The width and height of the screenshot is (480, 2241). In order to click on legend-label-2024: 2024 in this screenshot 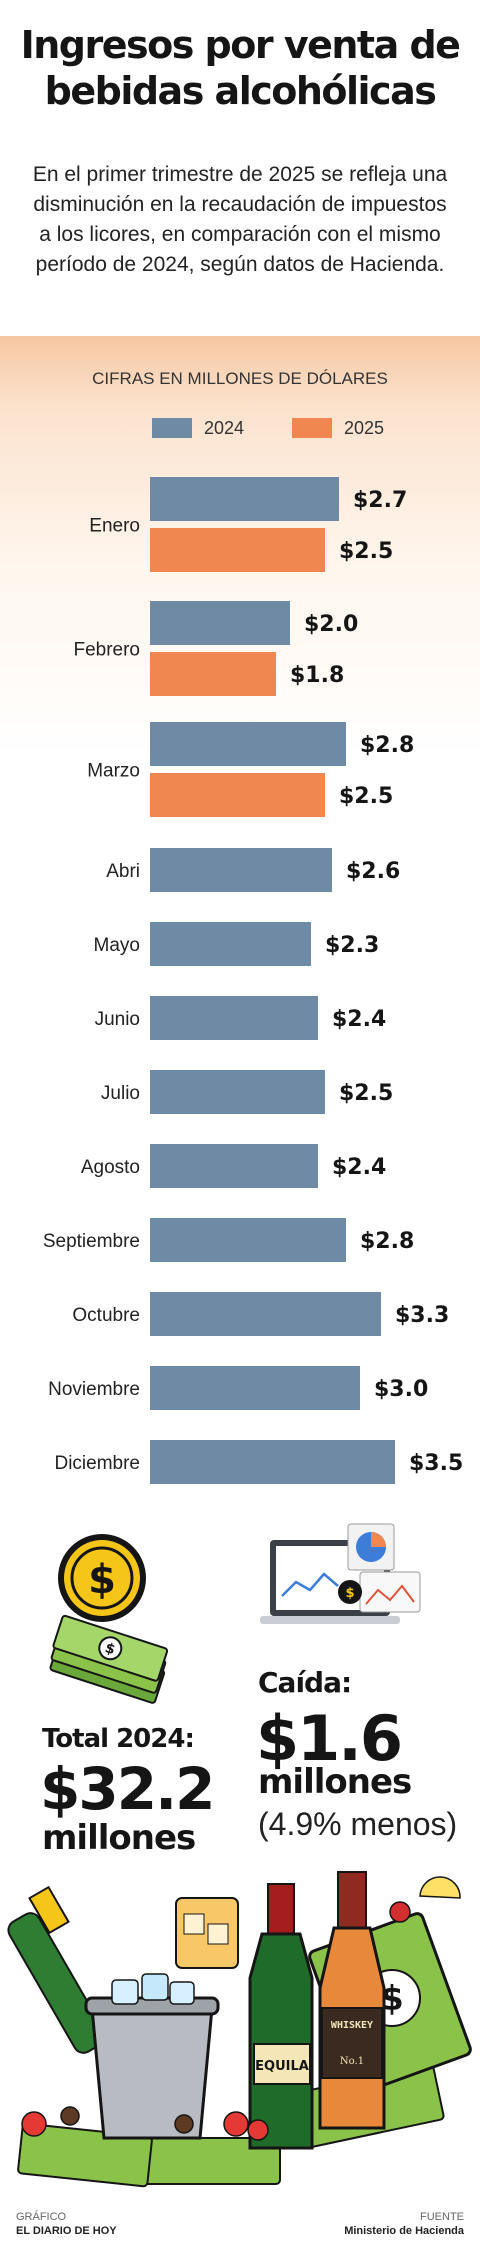, I will do `click(224, 428)`.